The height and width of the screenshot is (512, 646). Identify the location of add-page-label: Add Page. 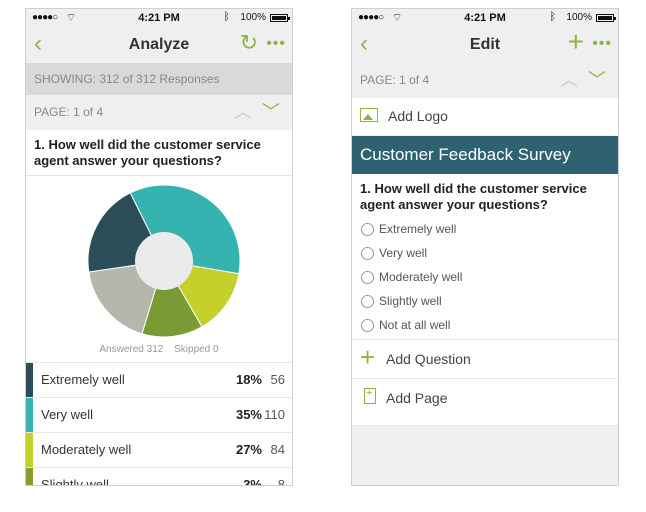
(417, 398).